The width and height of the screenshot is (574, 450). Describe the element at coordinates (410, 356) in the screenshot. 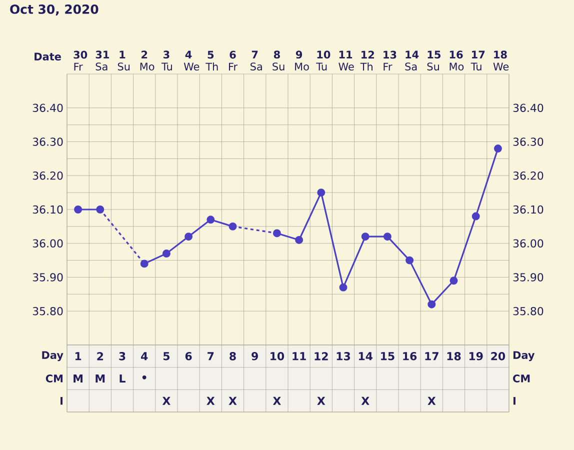

I see `text: 16` at that location.